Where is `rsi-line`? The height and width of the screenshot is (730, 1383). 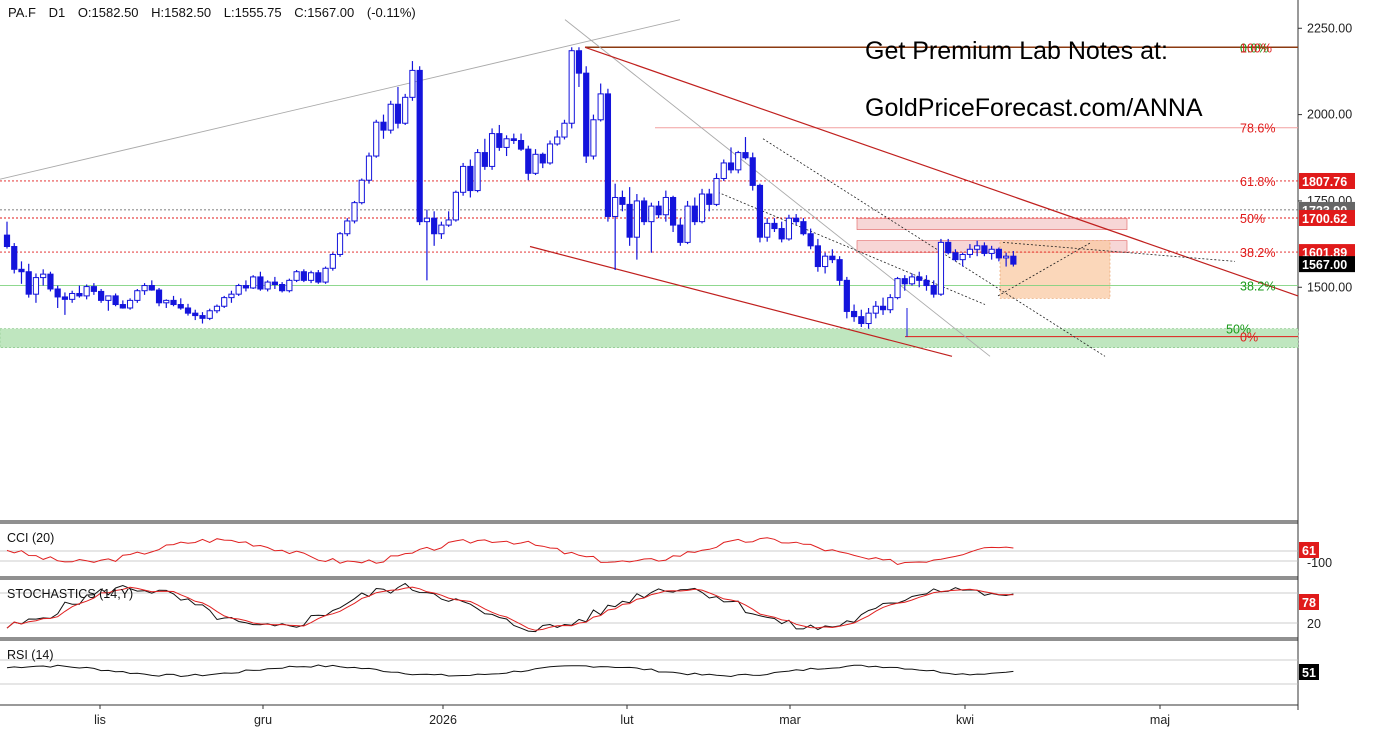
rsi-line is located at coordinates (510, 671).